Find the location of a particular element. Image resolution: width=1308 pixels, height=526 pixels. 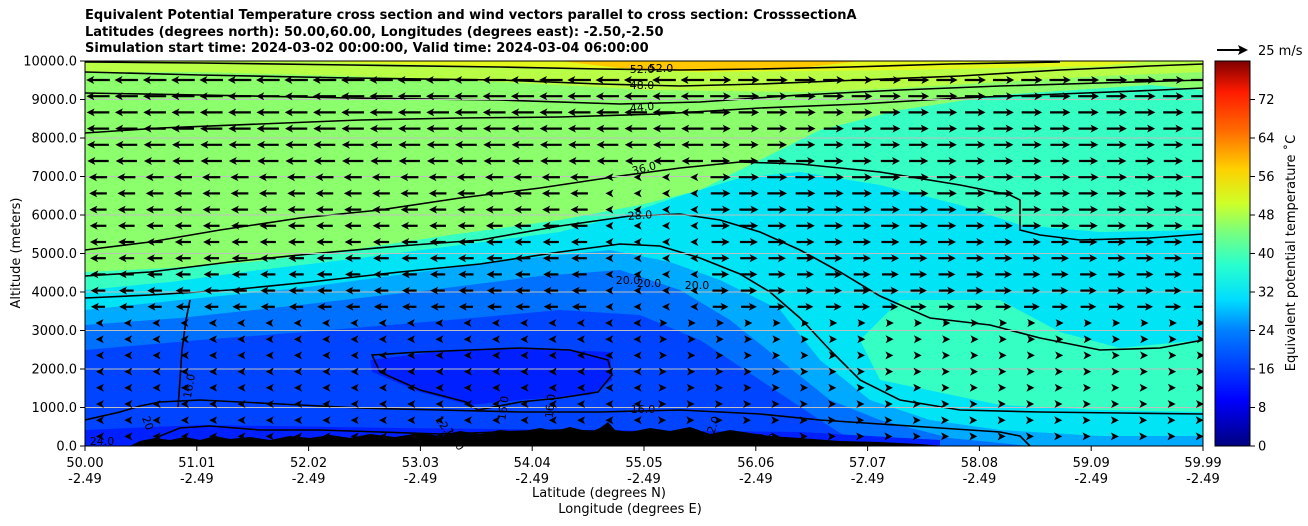

x-tick-label-lat: 50.00 is located at coordinates (84, 463).